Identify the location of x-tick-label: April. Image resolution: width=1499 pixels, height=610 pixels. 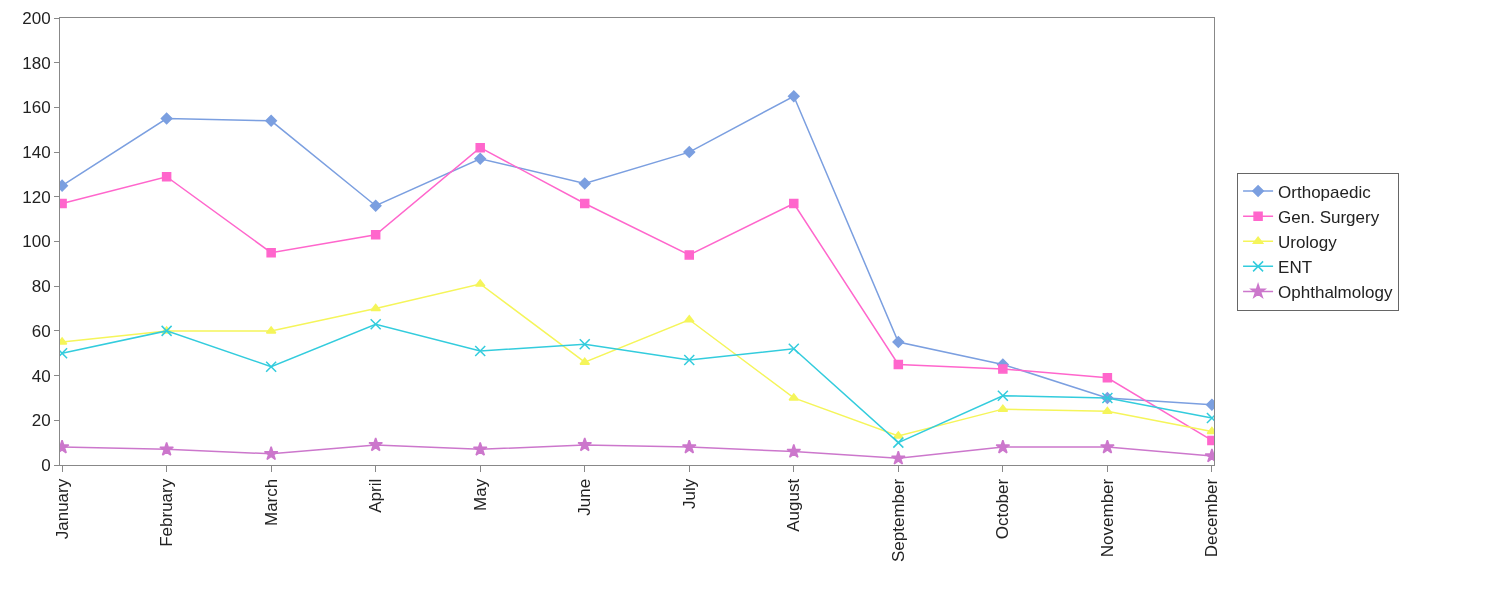
(376, 495).